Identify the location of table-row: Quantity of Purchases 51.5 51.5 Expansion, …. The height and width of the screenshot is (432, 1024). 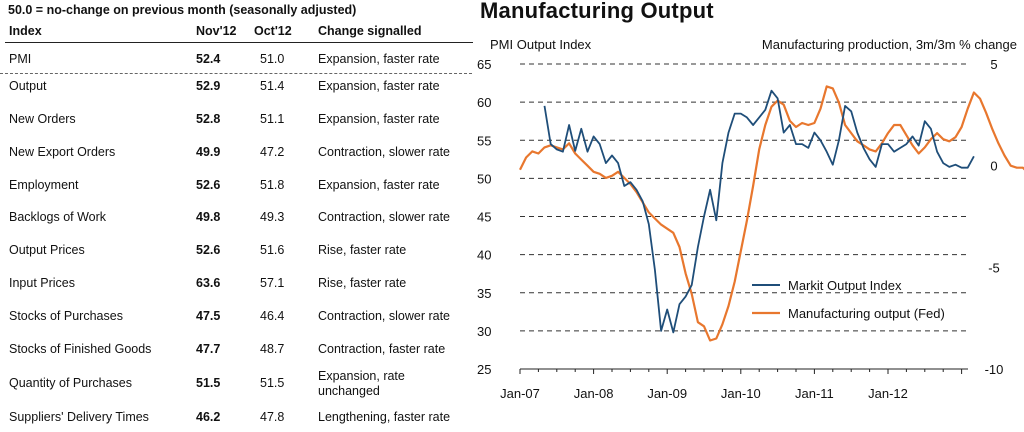
(236, 383).